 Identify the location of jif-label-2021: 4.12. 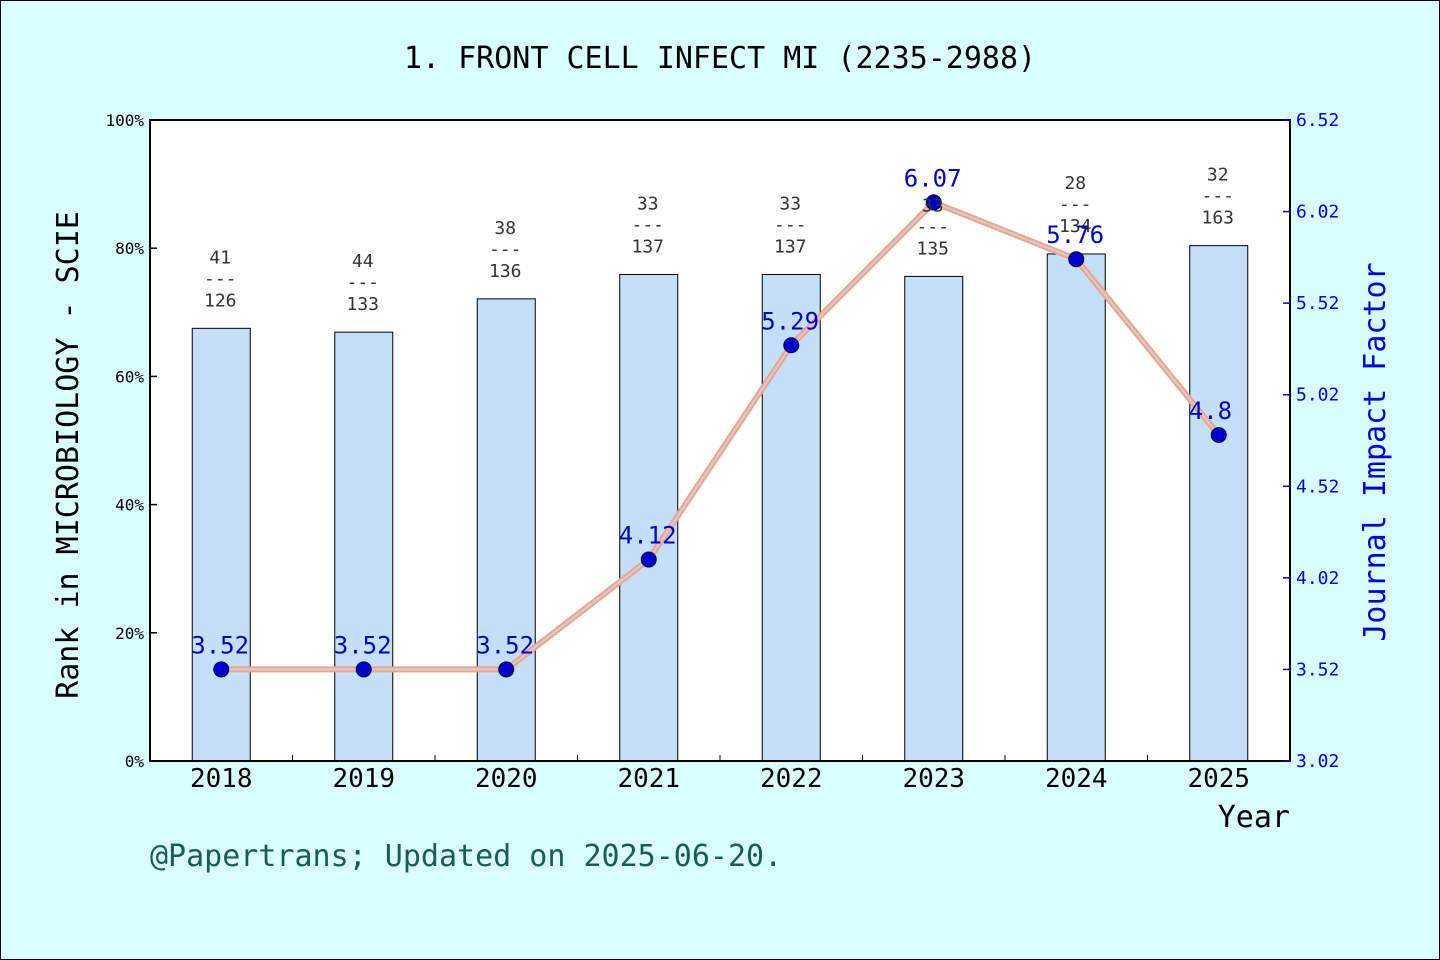
(648, 536).